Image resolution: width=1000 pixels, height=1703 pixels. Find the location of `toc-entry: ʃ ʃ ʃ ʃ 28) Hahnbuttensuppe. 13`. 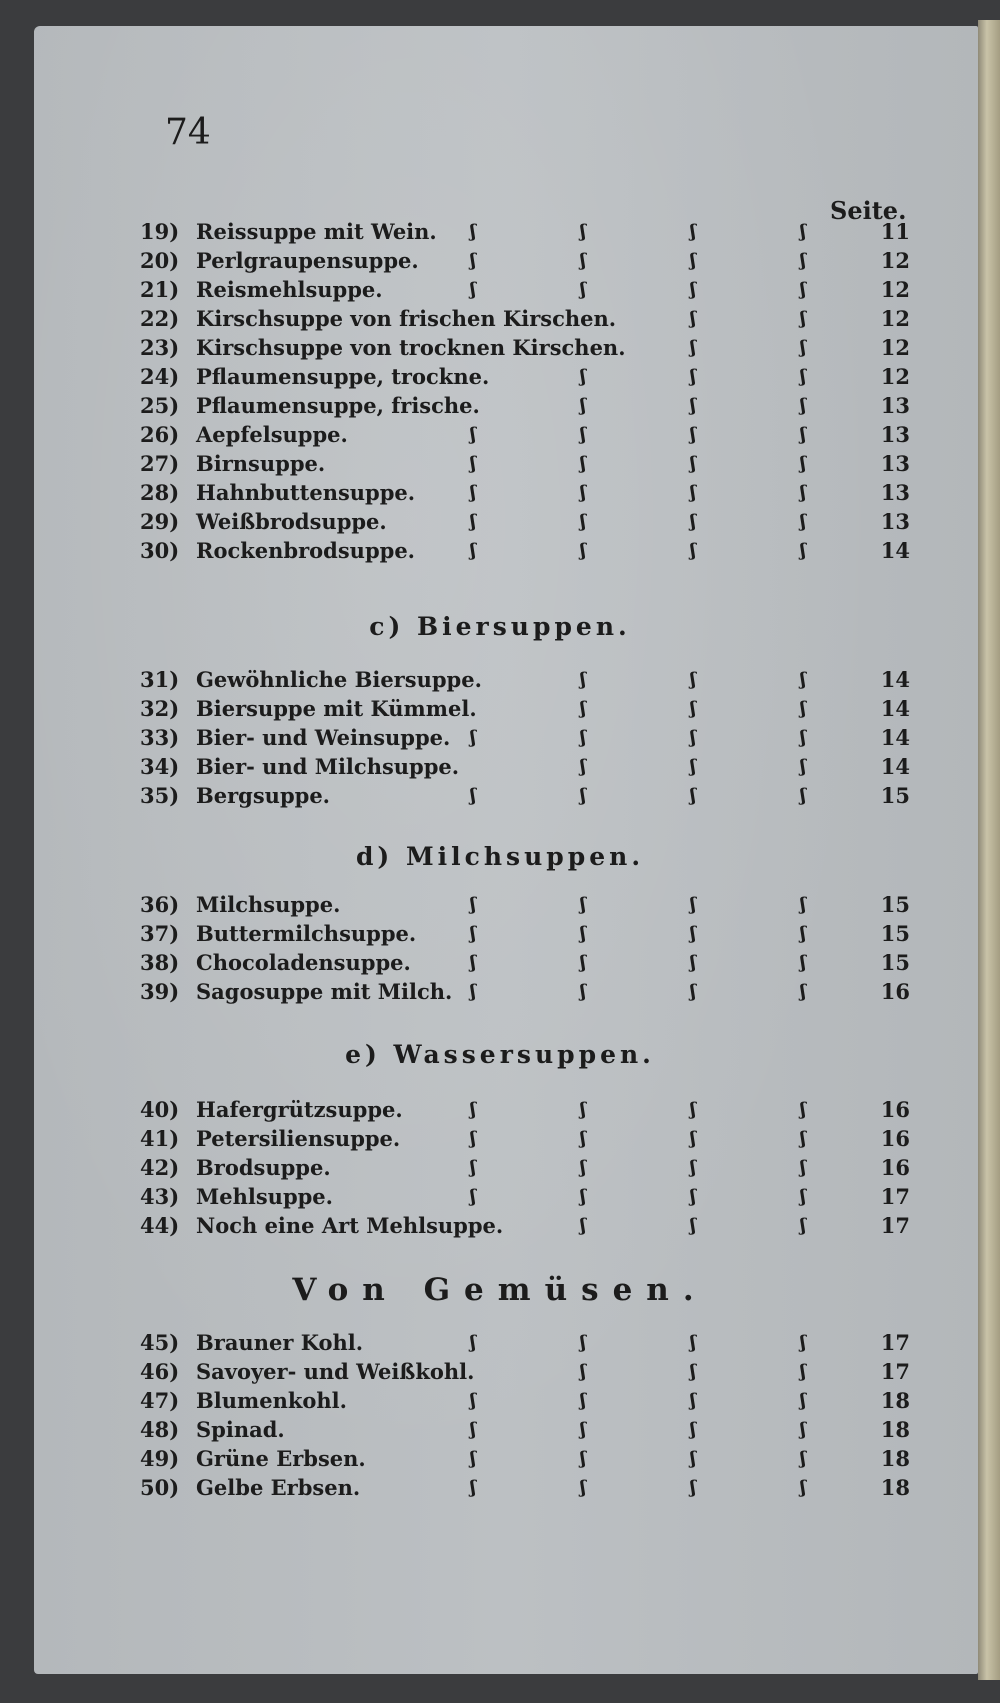

toc-entry: ʃ ʃ ʃ ʃ 28) Hahnbuttensuppe. 13 is located at coordinates (525, 494).